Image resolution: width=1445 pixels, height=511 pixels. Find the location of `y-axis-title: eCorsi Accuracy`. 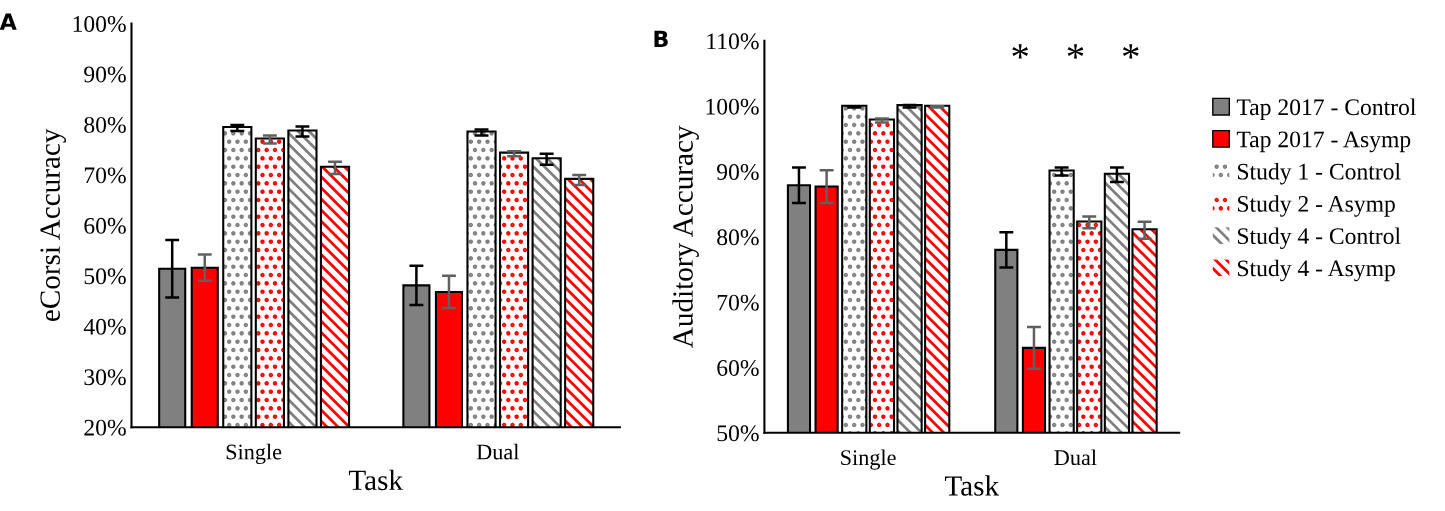

y-axis-title: eCorsi Accuracy is located at coordinates (53, 224).